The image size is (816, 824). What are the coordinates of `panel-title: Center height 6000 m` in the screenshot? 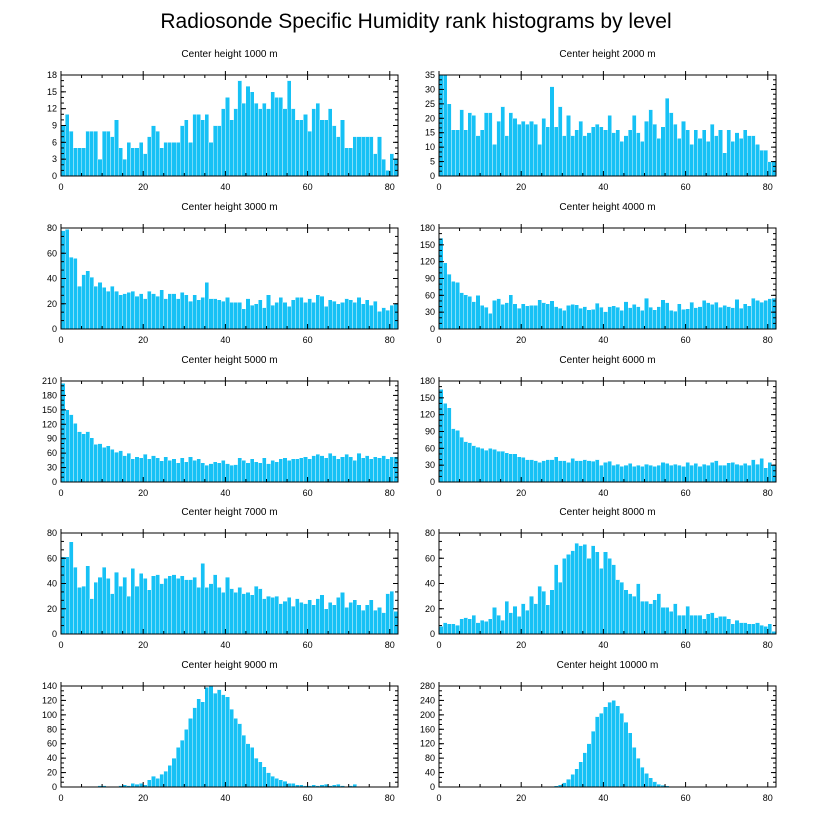 It's located at (607, 360).